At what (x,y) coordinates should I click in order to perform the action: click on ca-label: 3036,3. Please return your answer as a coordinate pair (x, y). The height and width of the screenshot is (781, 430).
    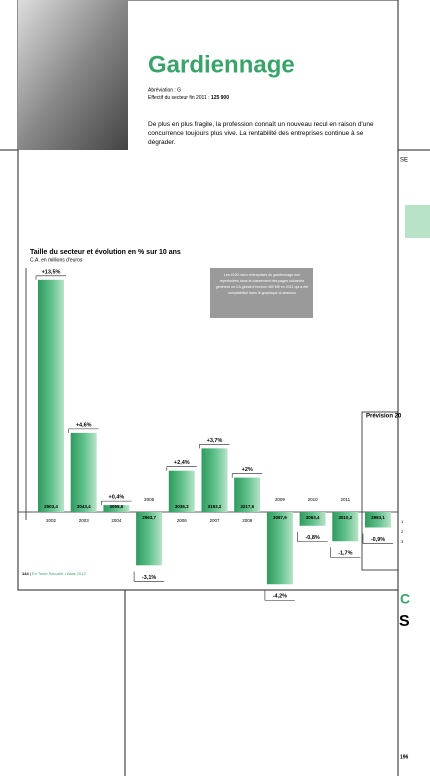
    Looking at the image, I should click on (182, 506).